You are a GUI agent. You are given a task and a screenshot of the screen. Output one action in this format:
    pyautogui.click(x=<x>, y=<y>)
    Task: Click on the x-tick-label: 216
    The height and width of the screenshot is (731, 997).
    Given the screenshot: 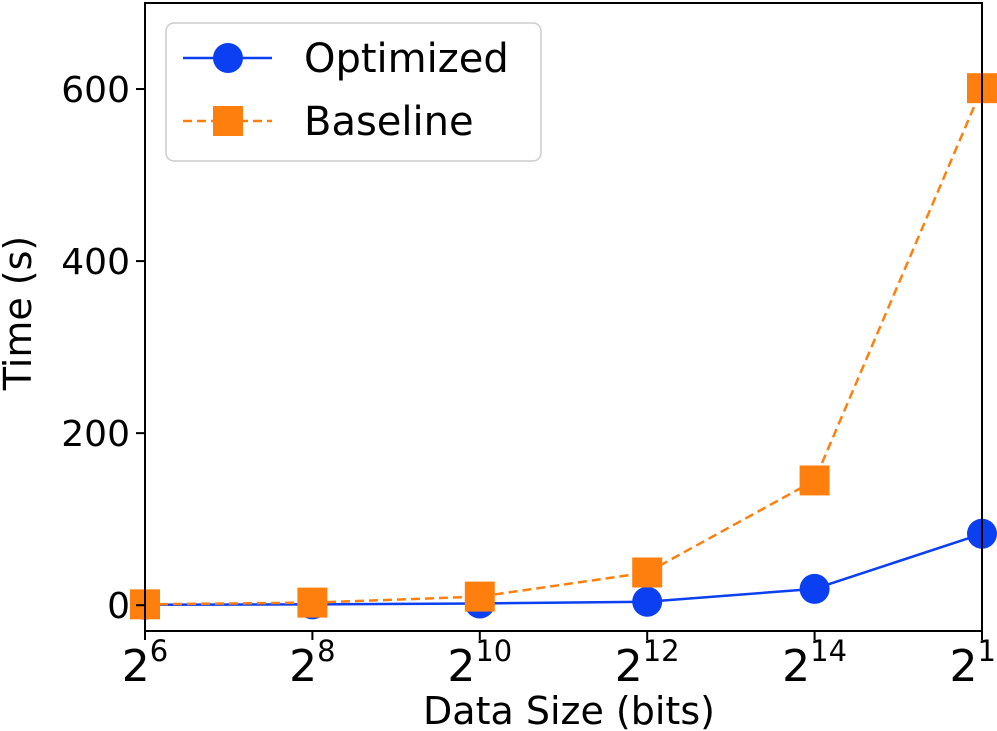 What is the action you would take?
    pyautogui.click(x=973, y=663)
    